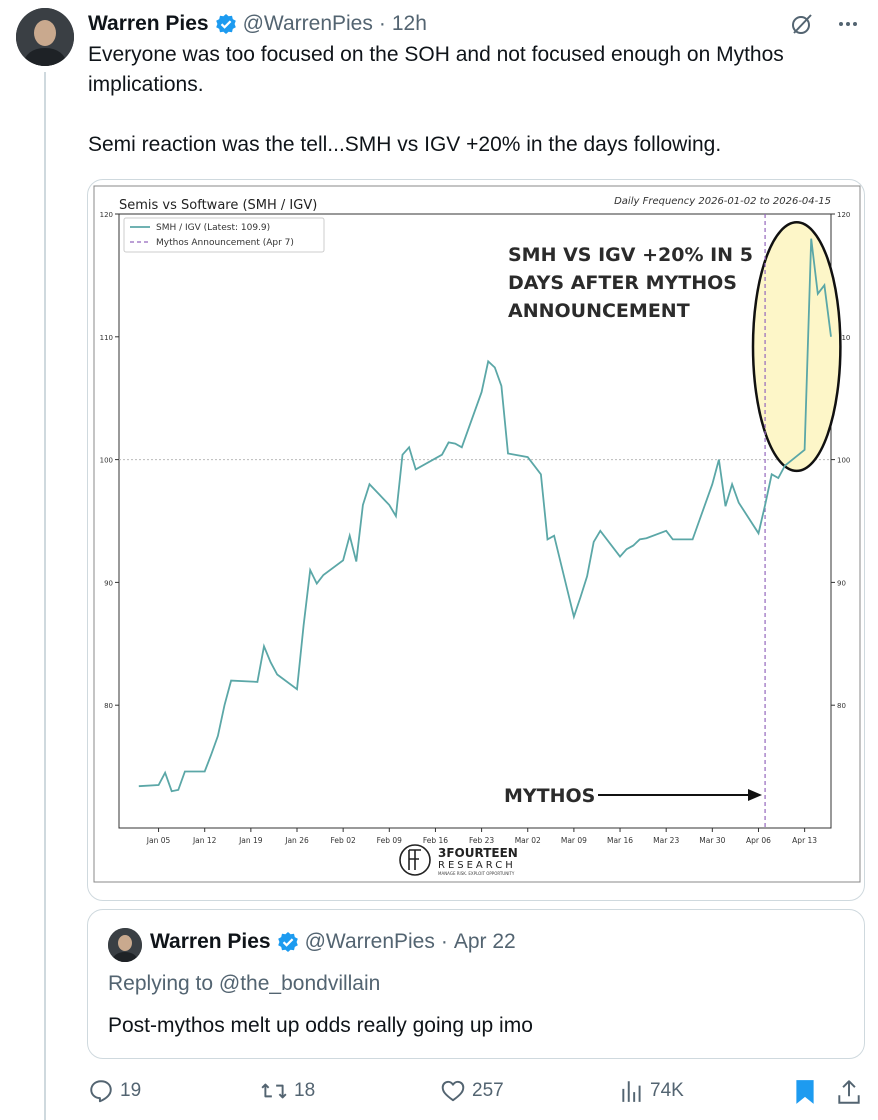 The width and height of the screenshot is (878, 1120). Describe the element at coordinates (528, 840) in the screenshot. I see `x-tick-label: Mar 02` at that location.